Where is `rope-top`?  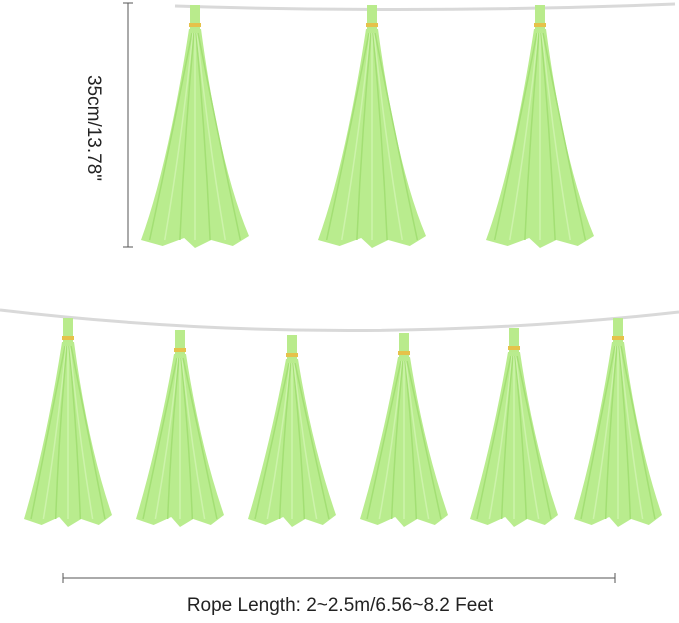
rope-top is located at coordinates (425, 7).